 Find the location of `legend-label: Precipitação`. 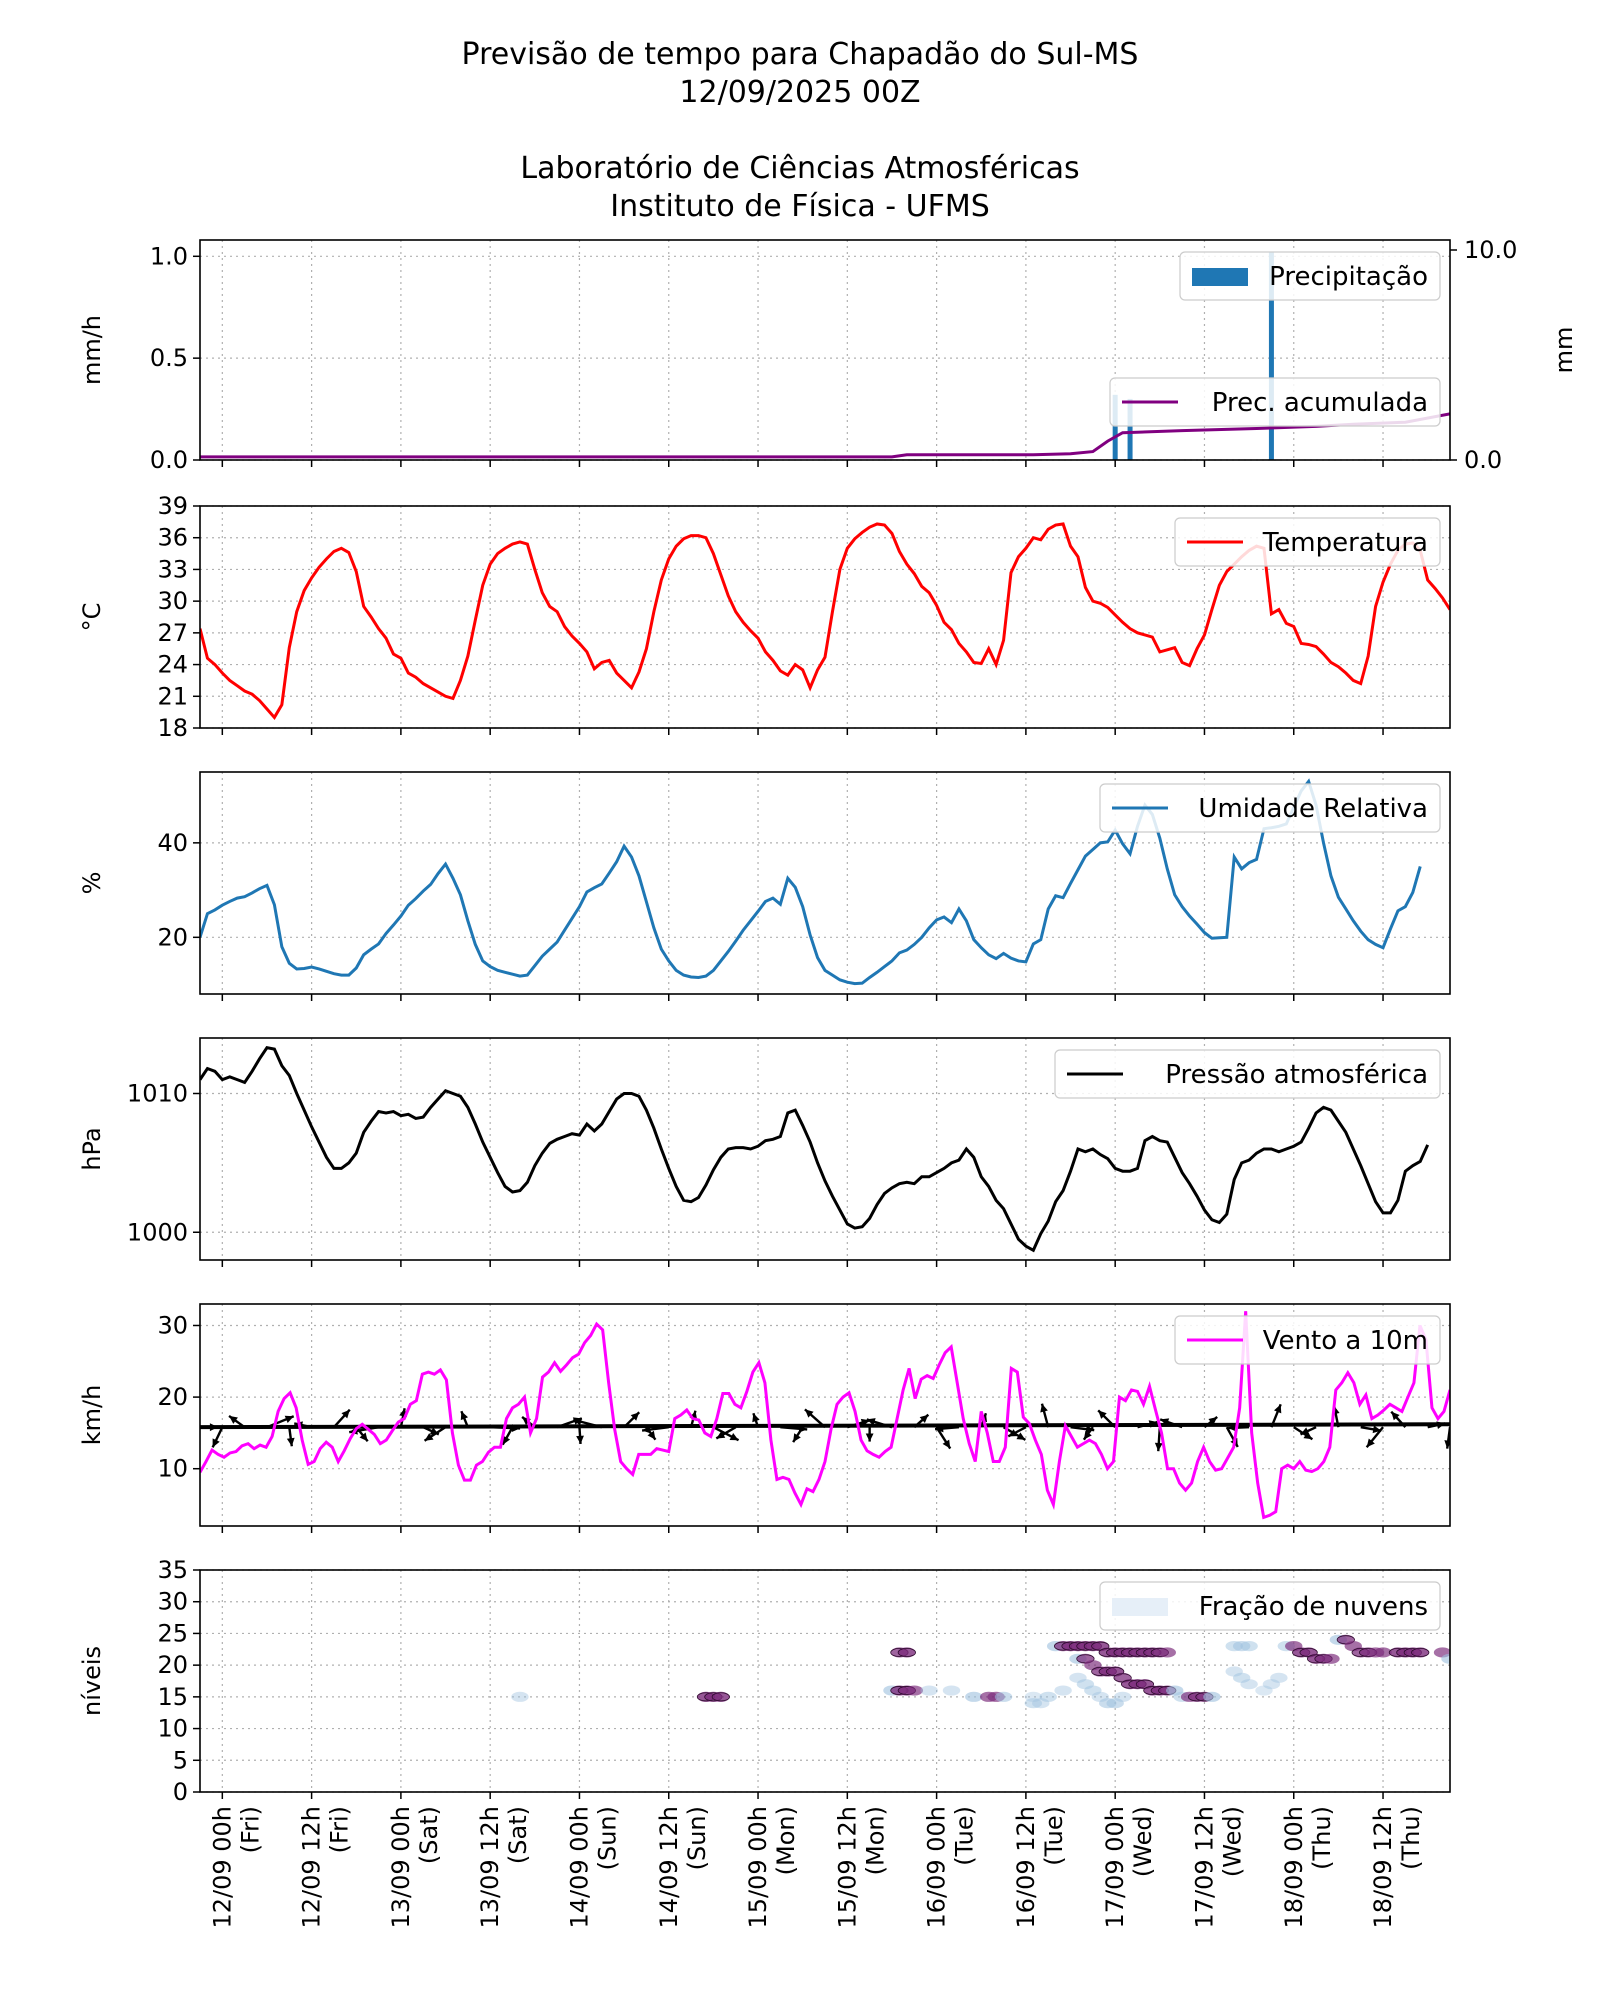

legend-label: Precipitação is located at coordinates (1348, 277).